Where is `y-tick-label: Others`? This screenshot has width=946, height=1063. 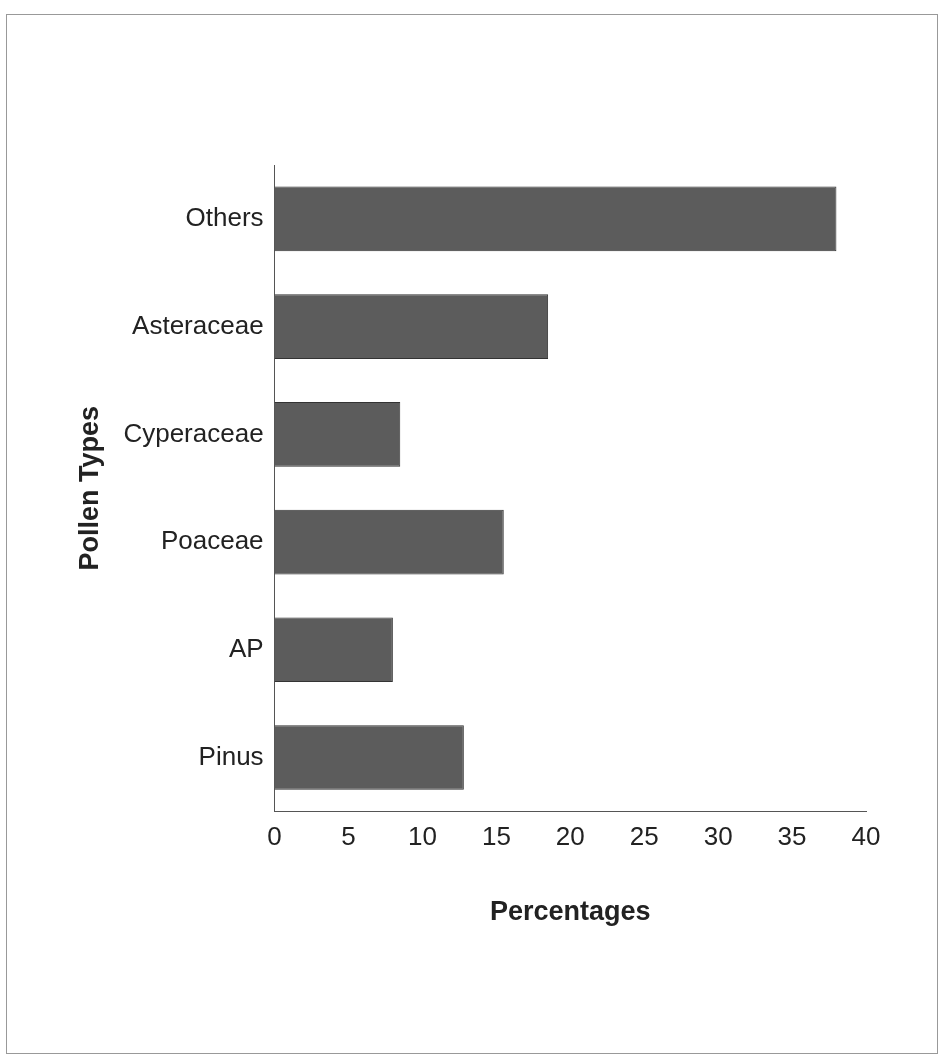
y-tick-label: Others is located at coordinates (224, 217).